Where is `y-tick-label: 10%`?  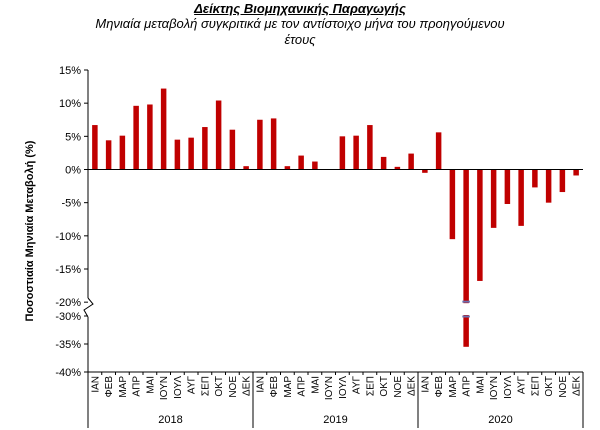
y-tick-label: 10% is located at coordinates (70, 104).